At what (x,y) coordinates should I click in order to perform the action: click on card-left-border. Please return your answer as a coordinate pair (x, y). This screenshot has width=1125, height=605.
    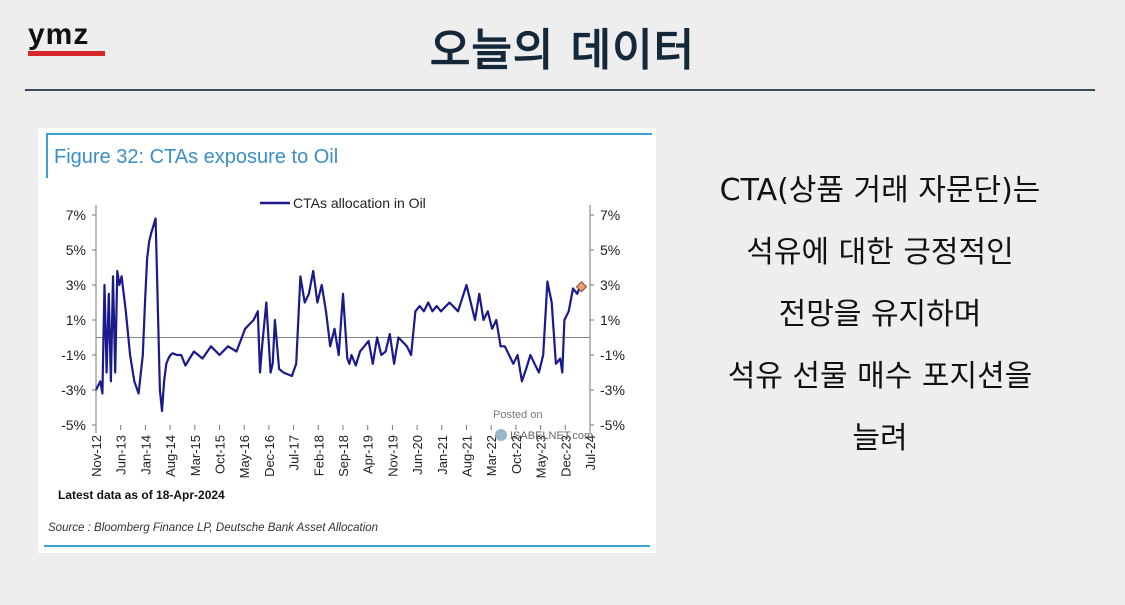
    Looking at the image, I should click on (47, 155).